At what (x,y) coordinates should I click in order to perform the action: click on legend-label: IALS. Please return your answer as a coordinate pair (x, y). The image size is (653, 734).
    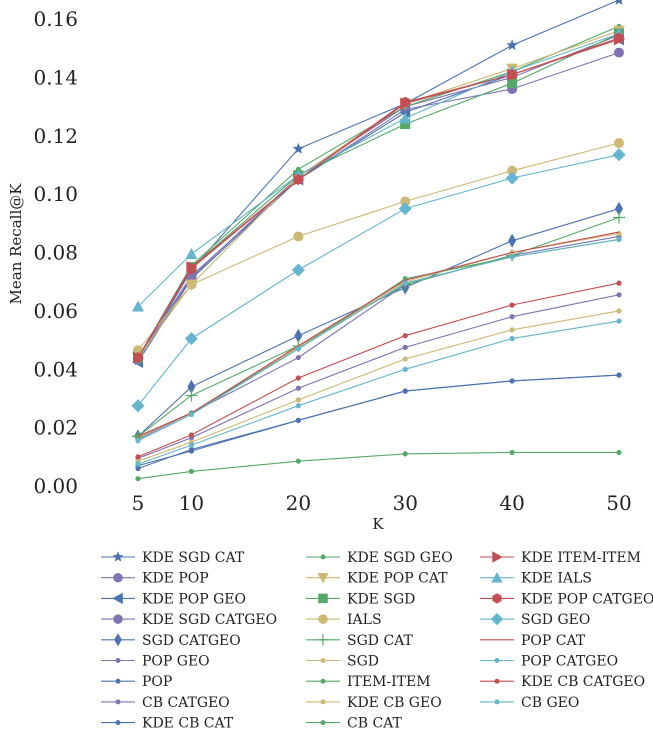
    Looking at the image, I should click on (364, 620).